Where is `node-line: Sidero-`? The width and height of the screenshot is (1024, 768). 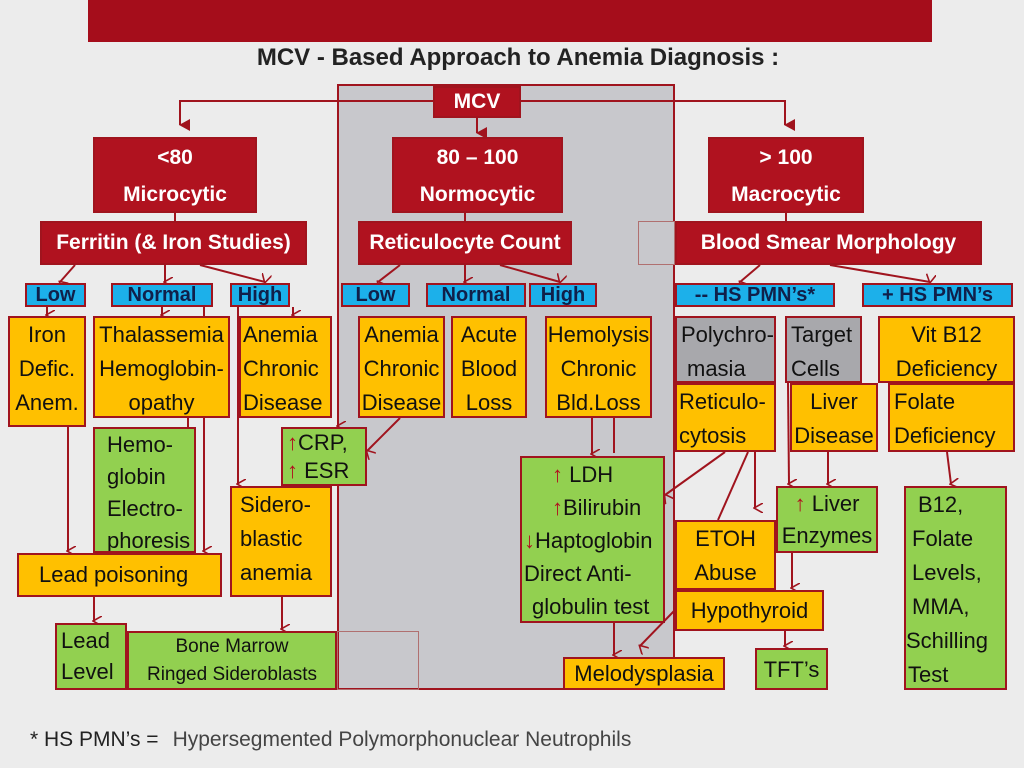
node-line: Sidero- is located at coordinates (275, 504).